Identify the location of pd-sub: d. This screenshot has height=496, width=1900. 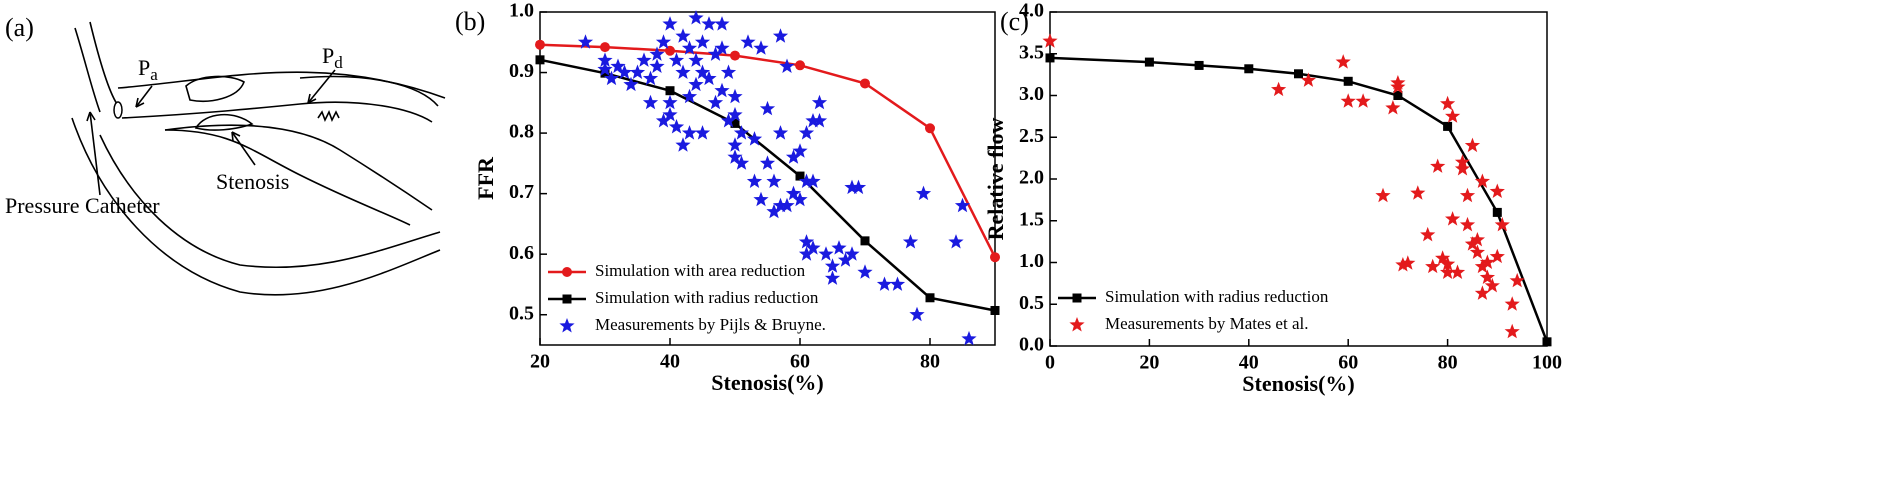
(338, 62).